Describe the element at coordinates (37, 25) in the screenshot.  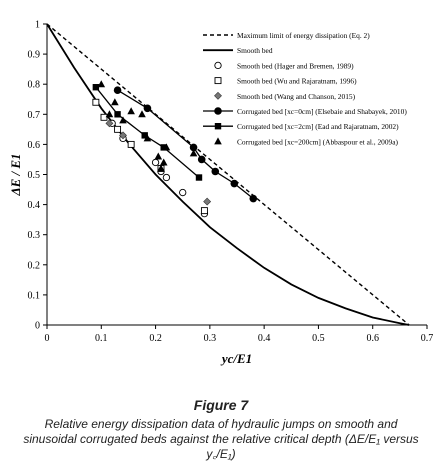
I see `y-tick-label: 1` at that location.